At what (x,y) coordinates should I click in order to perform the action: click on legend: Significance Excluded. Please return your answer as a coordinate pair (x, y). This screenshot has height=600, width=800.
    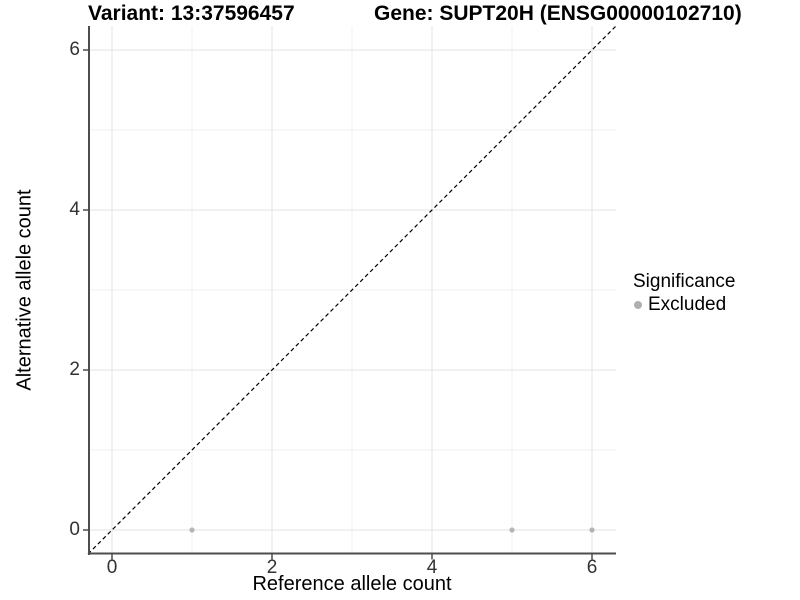
    Looking at the image, I should click on (684, 293).